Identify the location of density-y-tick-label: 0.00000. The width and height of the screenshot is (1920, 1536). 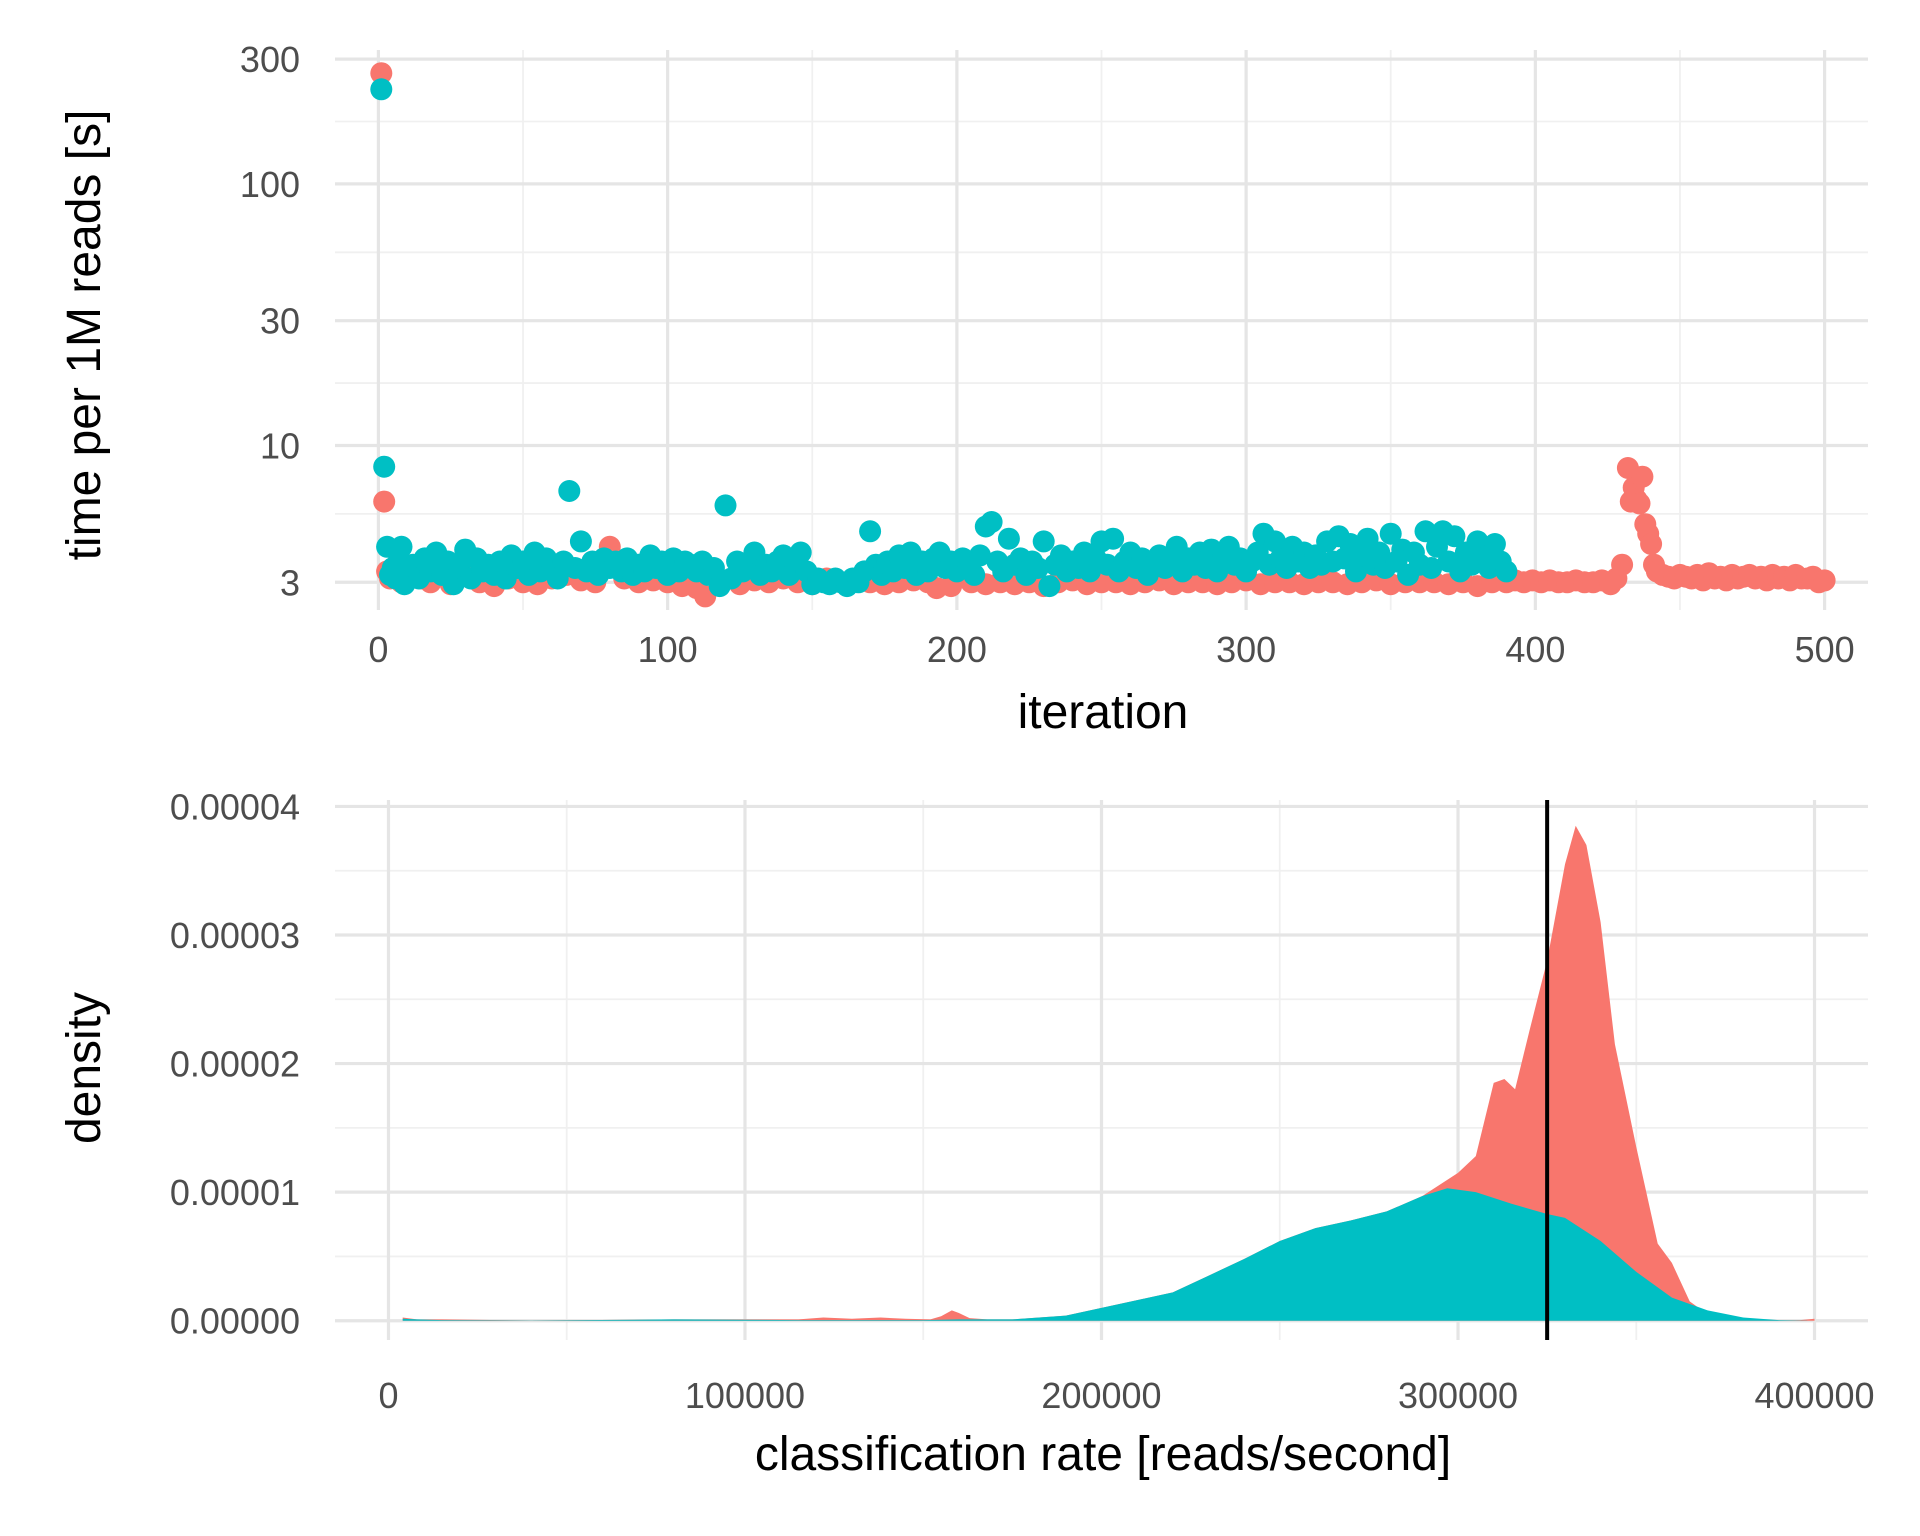
(235, 1321).